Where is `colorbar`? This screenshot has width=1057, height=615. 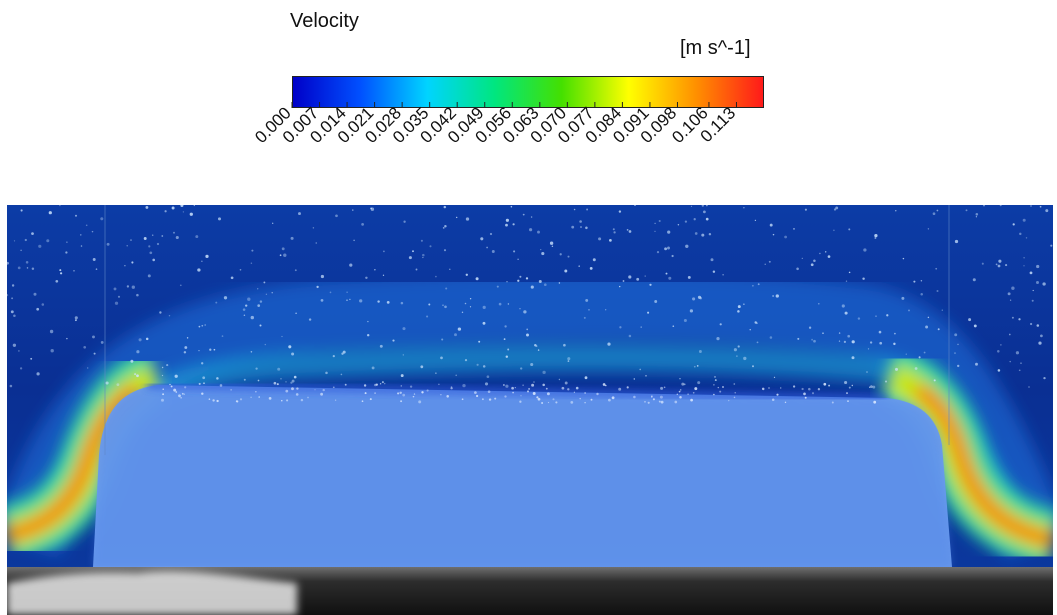 colorbar is located at coordinates (528, 92).